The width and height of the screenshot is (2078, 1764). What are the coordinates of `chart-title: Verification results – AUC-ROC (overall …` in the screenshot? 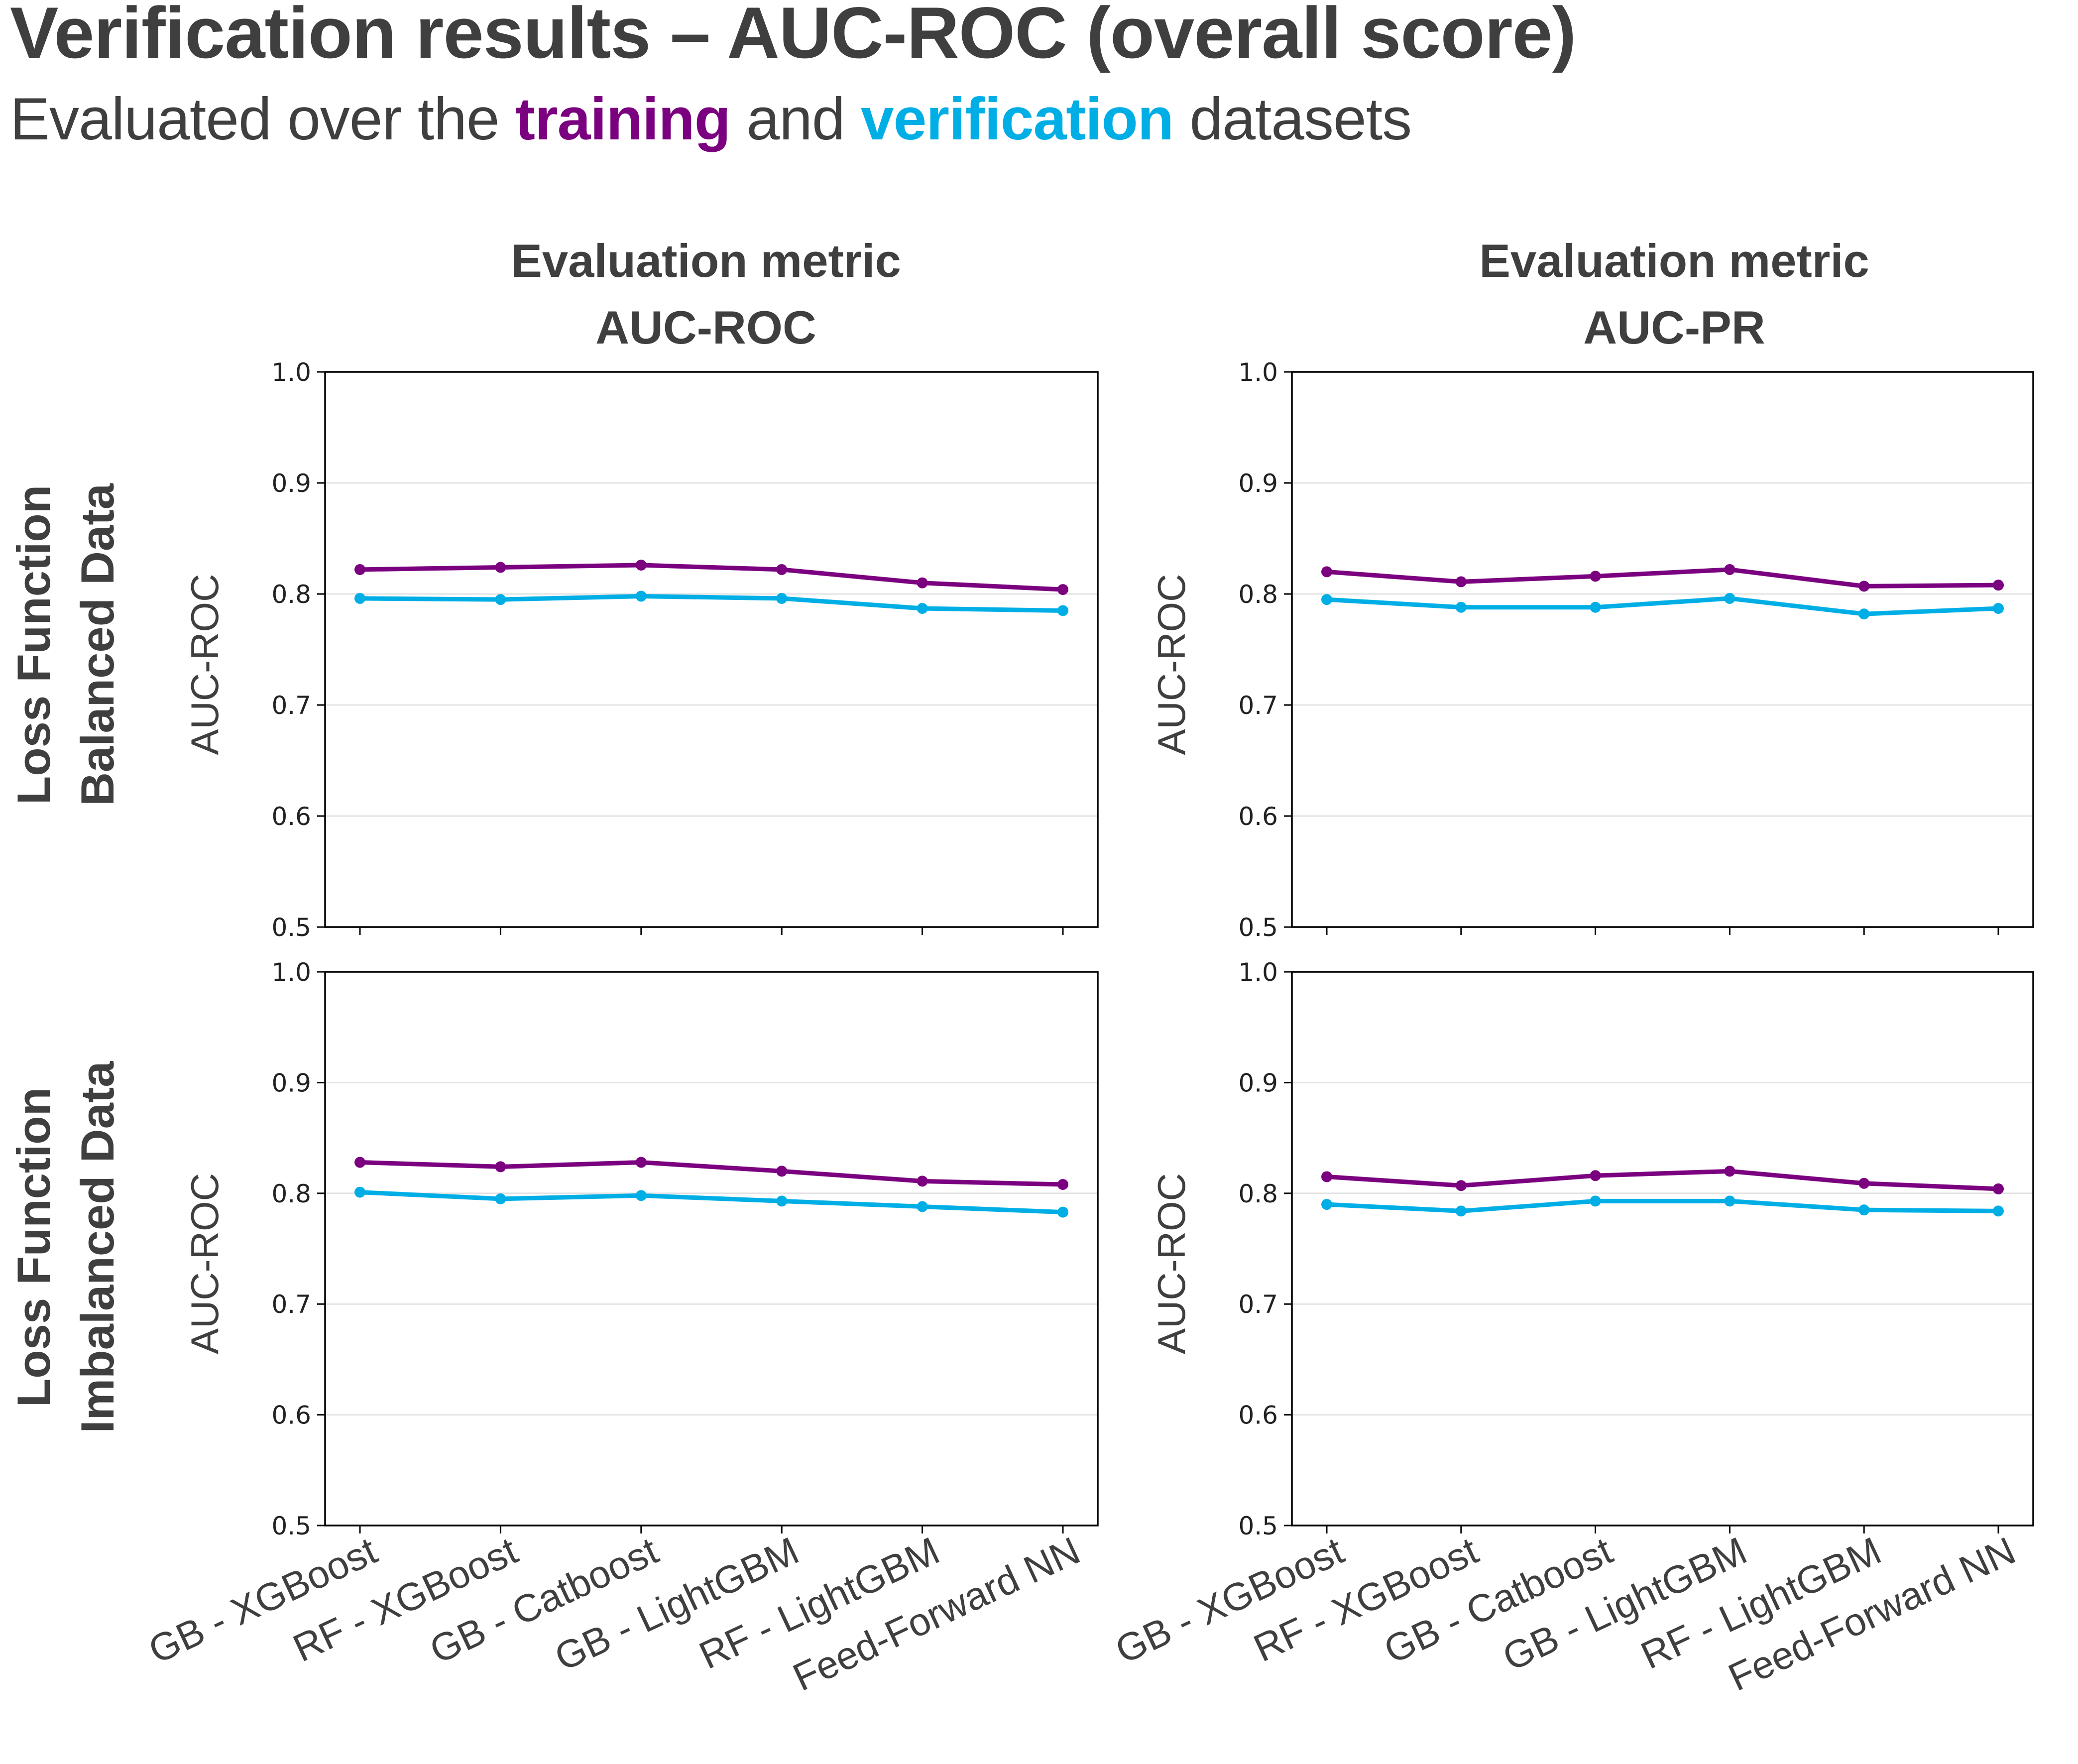 It's located at (793, 36).